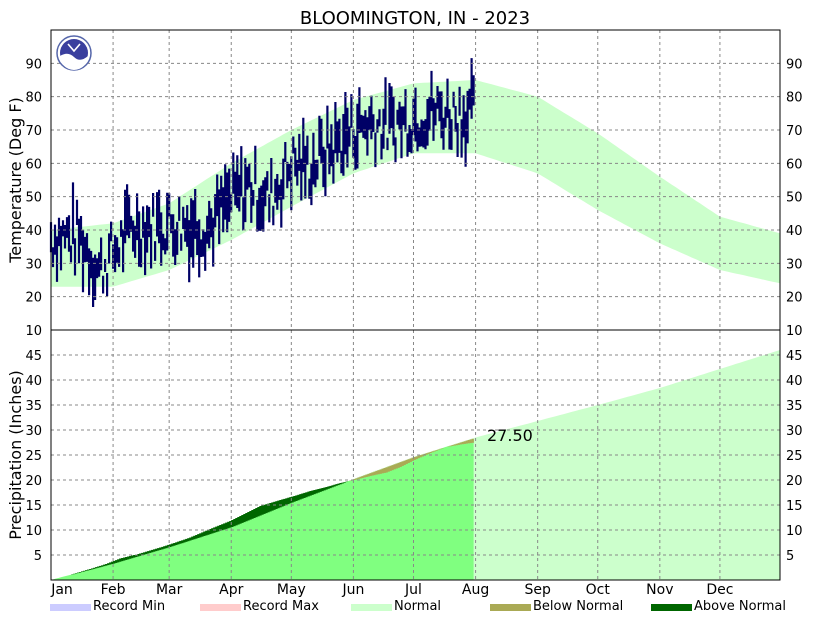  Describe the element at coordinates (33, 381) in the screenshot. I see `precipitation-tick-left: 40` at that location.